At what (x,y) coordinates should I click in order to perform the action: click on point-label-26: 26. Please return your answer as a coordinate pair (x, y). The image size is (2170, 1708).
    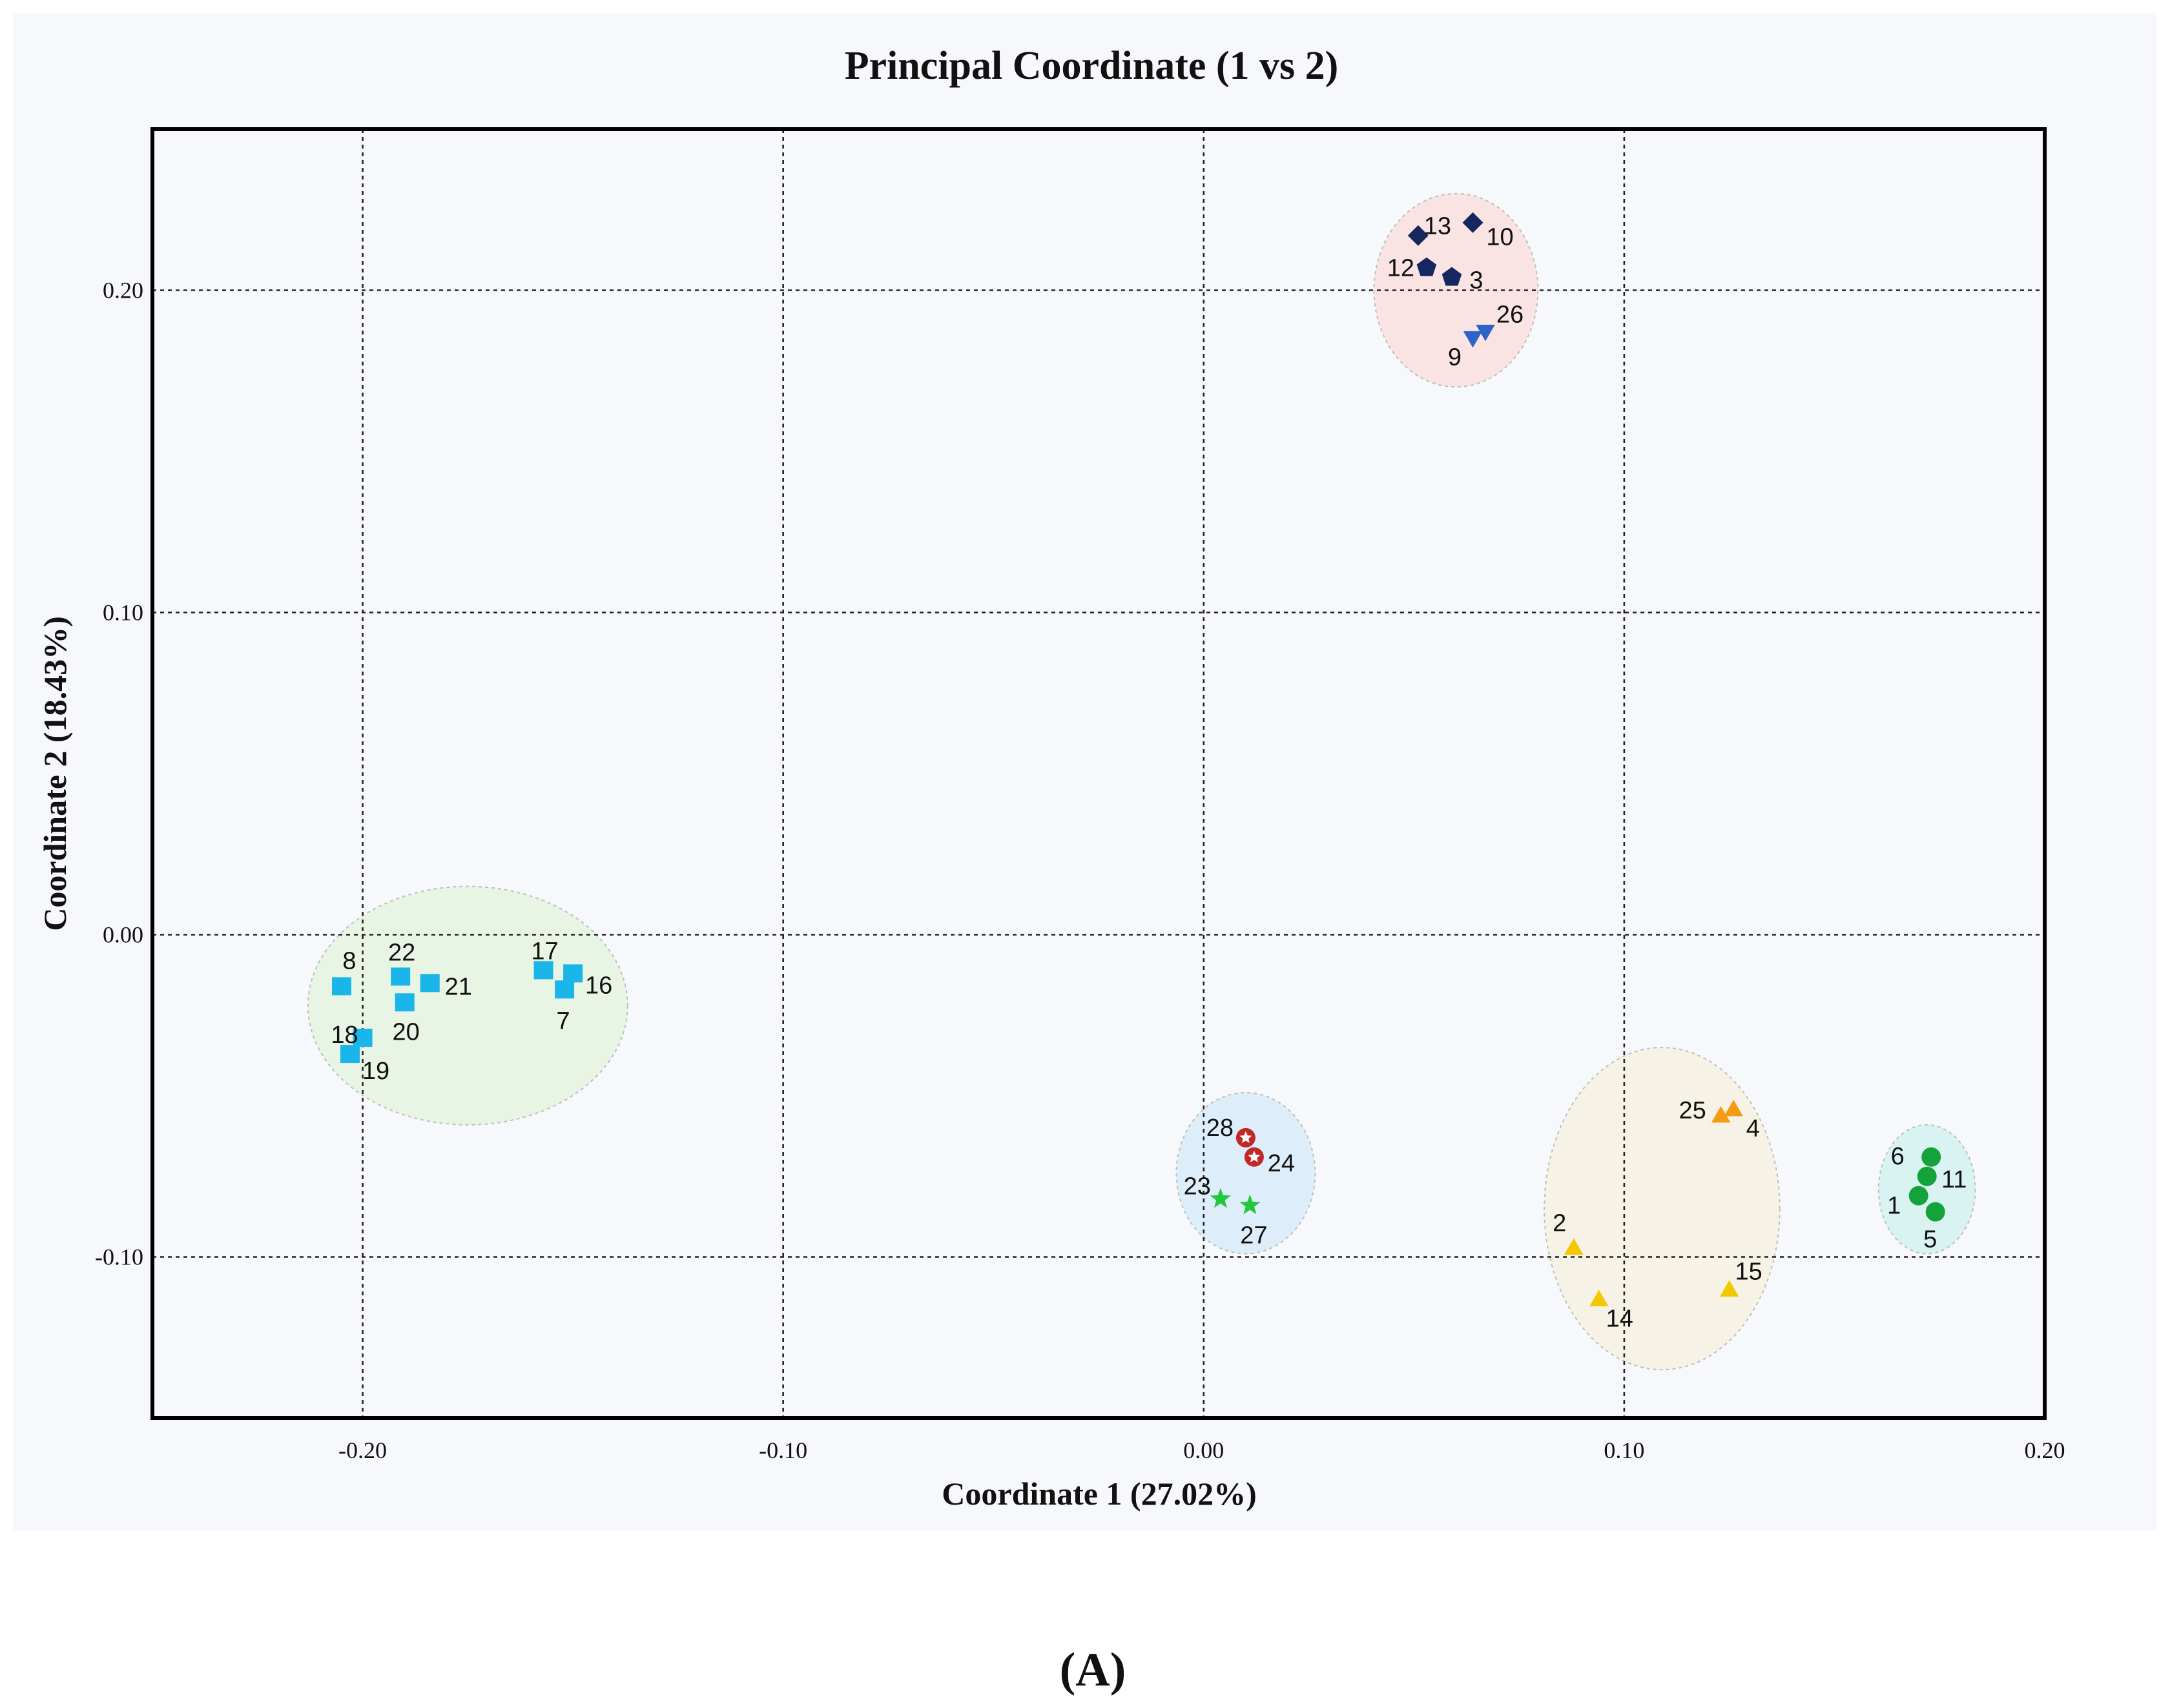
    Looking at the image, I should click on (1510, 314).